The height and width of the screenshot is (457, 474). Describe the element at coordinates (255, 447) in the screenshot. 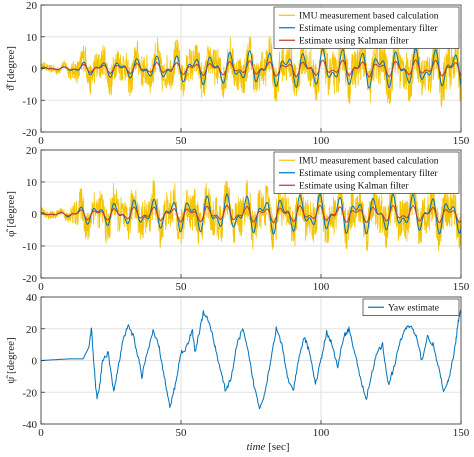

I see `x-axis-label-italic: time` at that location.